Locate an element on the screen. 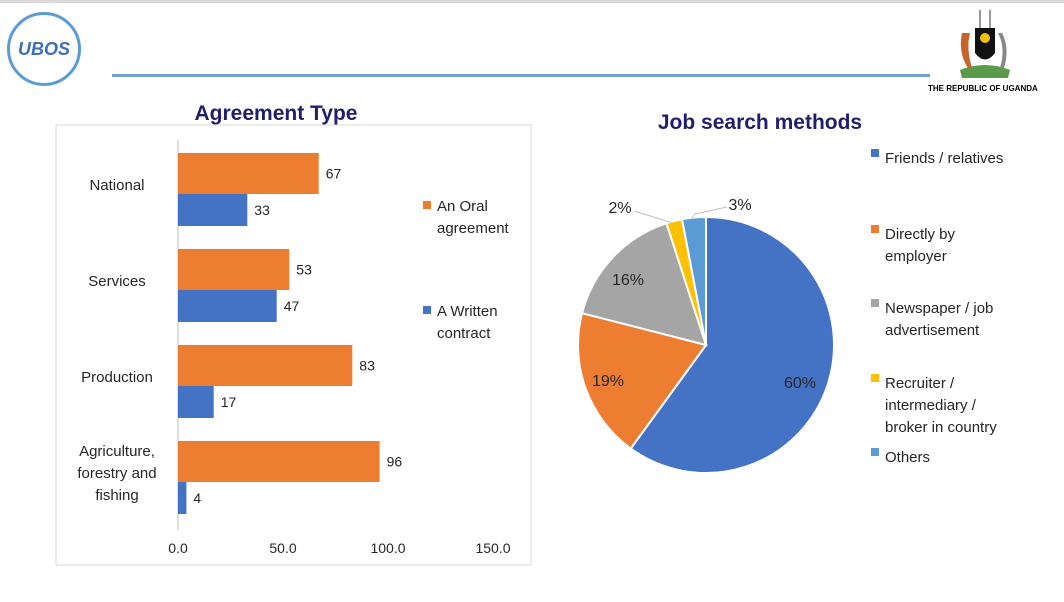 This screenshot has width=1064, height=602. x-tick-label: 0.0 is located at coordinates (178, 548).